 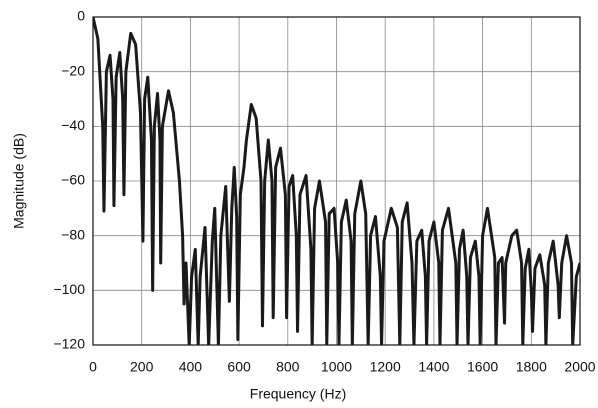 What do you see at coordinates (93, 367) in the screenshot?
I see `x-tick-label: 0` at bounding box center [93, 367].